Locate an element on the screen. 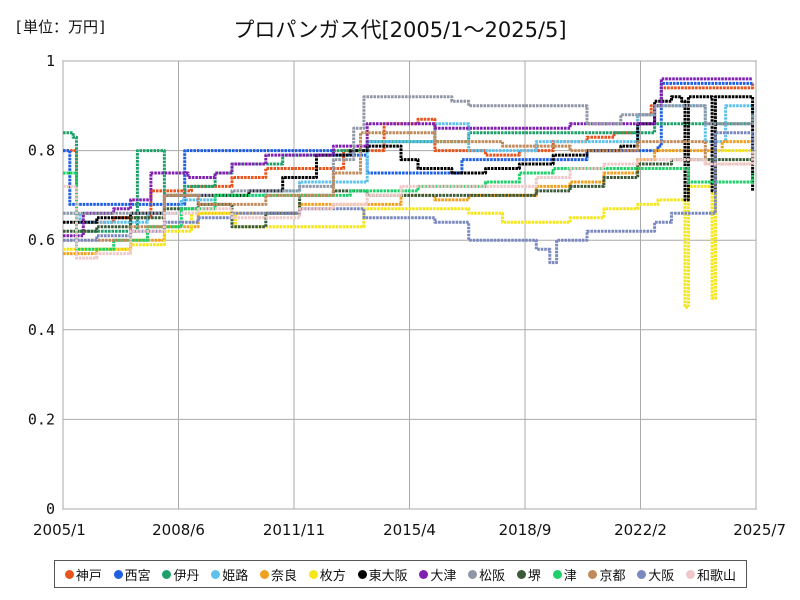  legend-item: 東大阪 is located at coordinates (382, 574).